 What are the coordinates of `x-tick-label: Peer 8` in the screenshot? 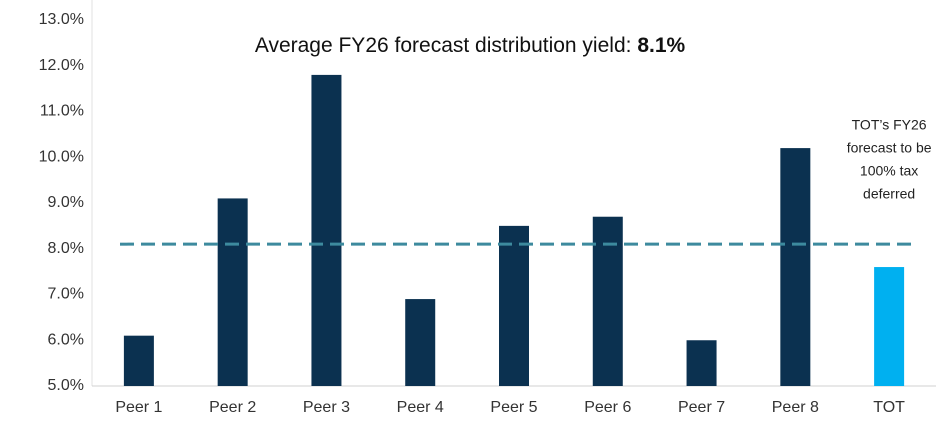 It's located at (795, 407).